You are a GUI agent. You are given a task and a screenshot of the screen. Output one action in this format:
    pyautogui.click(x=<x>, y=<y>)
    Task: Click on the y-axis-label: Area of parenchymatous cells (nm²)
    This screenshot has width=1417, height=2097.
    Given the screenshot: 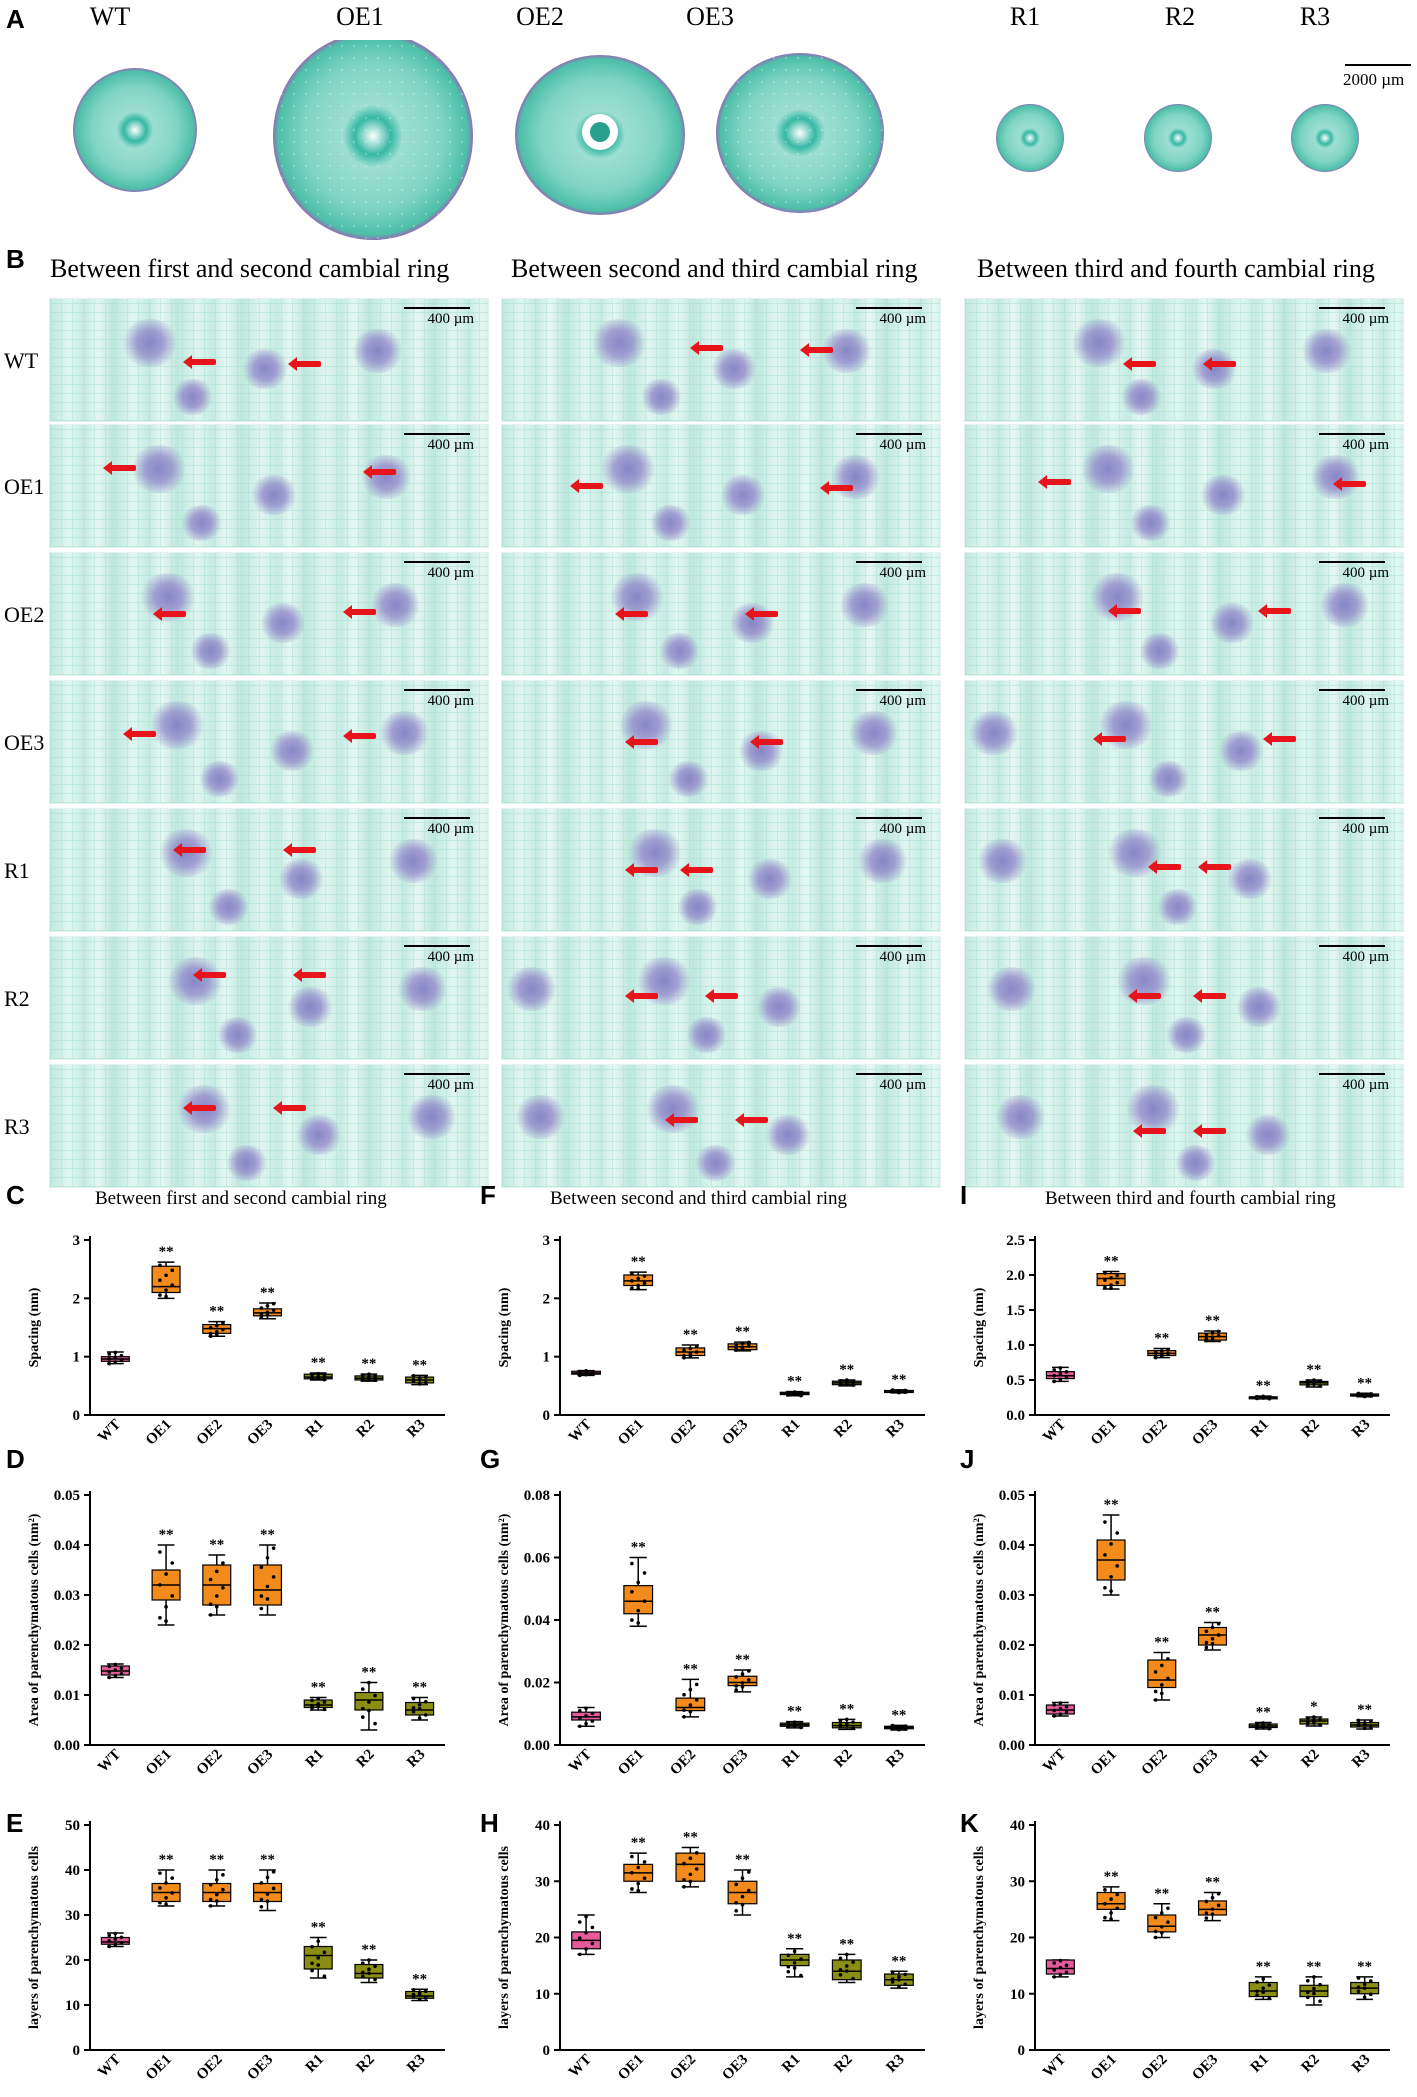 What is the action you would take?
    pyautogui.click(x=34, y=1619)
    